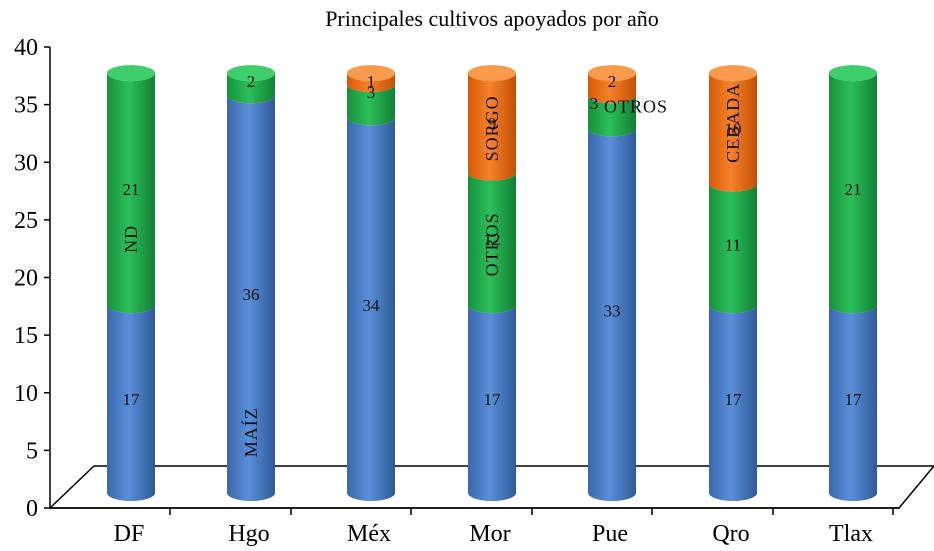  Describe the element at coordinates (610, 534) in the screenshot. I see `x-tick-label: Pue` at that location.